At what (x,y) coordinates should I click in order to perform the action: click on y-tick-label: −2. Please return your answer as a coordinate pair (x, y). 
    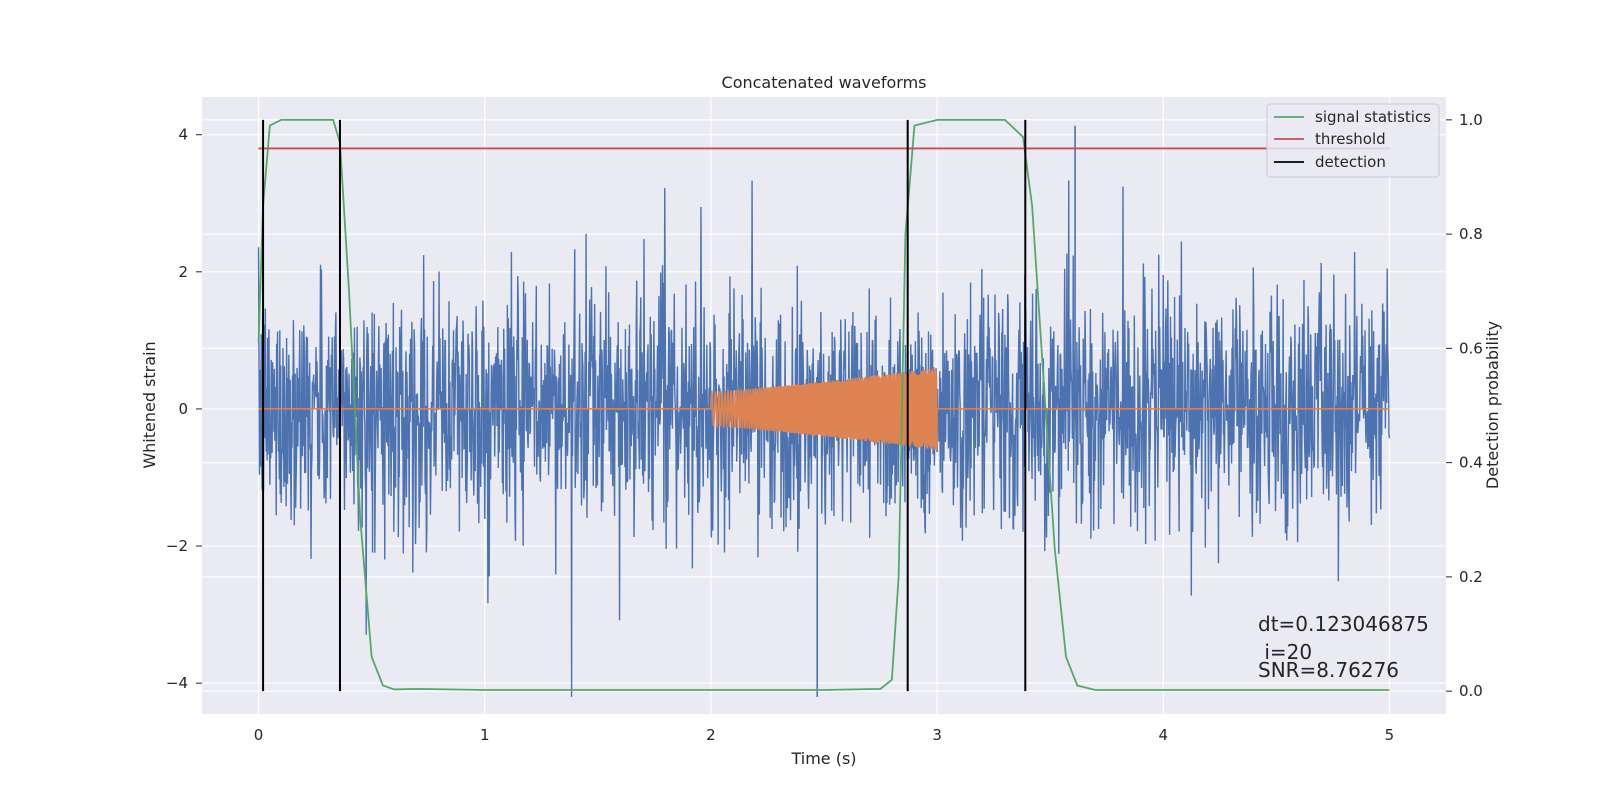
    Looking at the image, I should click on (177, 546).